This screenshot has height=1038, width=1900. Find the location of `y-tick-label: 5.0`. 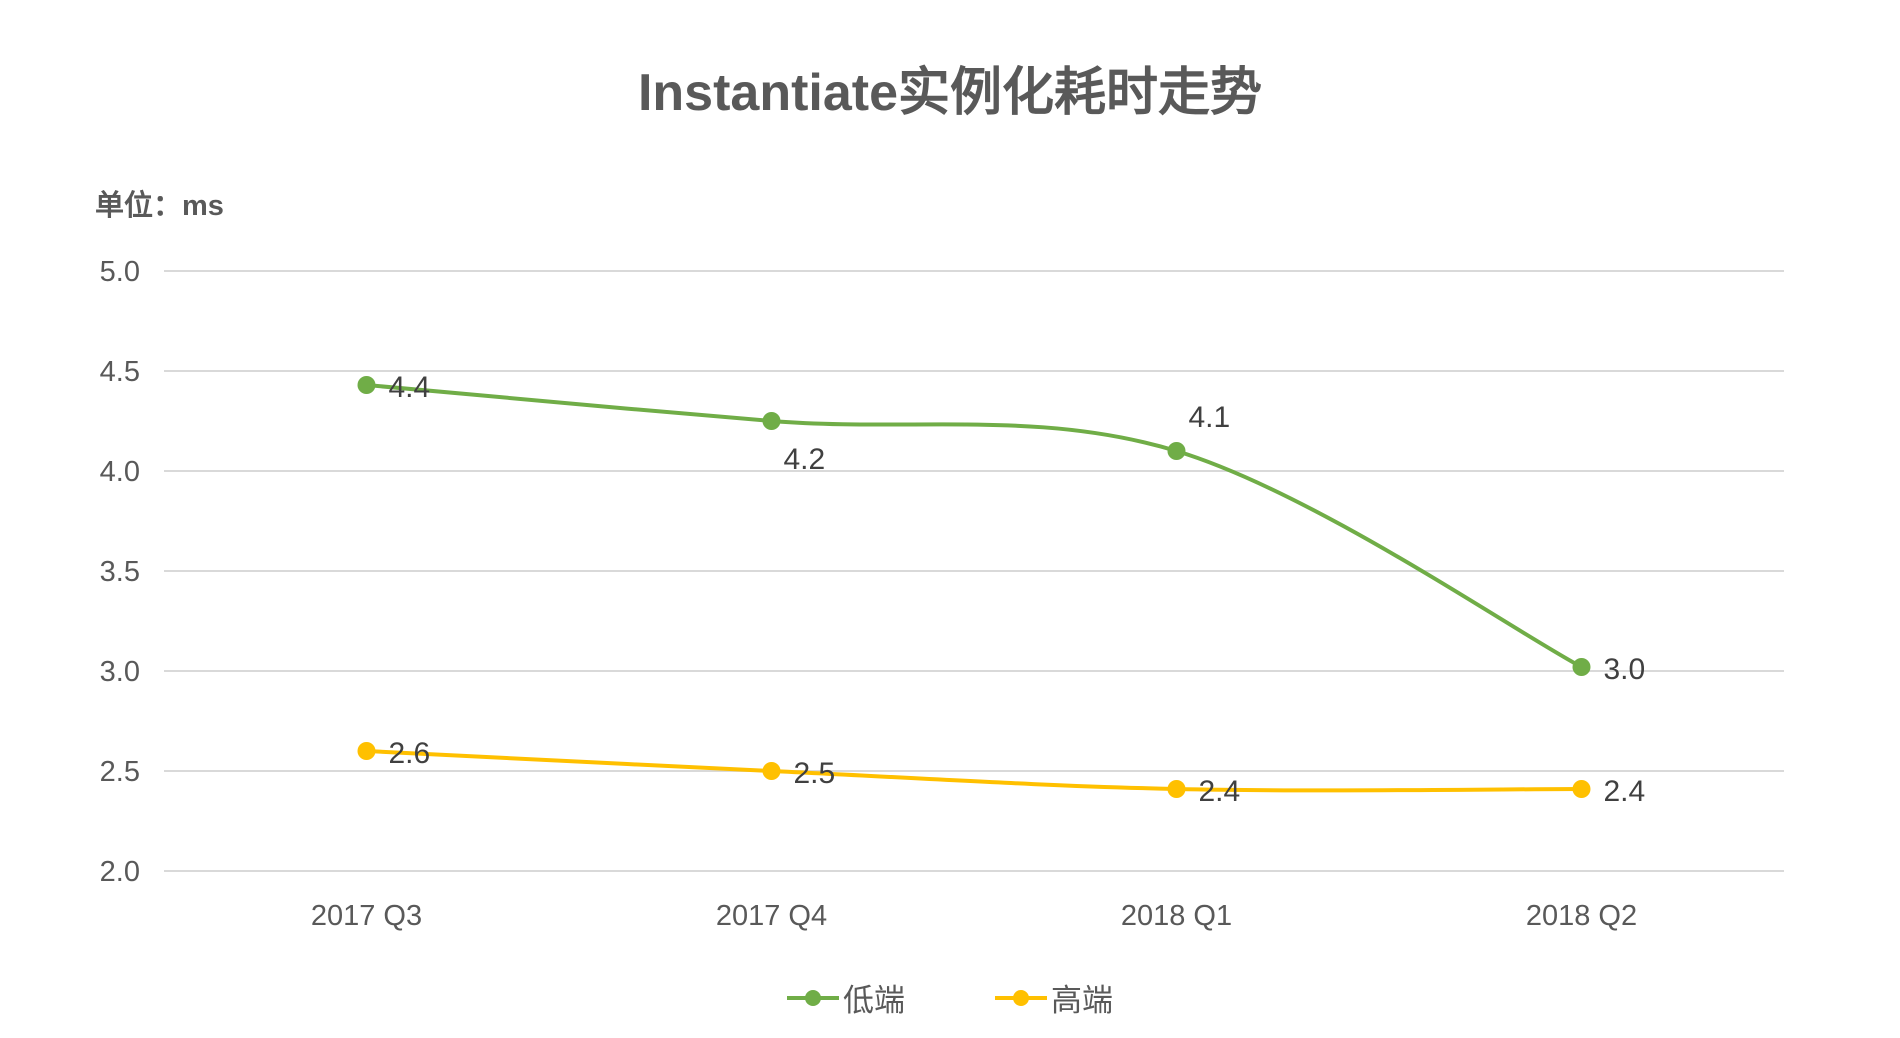

y-tick-label: 5.0 is located at coordinates (120, 272).